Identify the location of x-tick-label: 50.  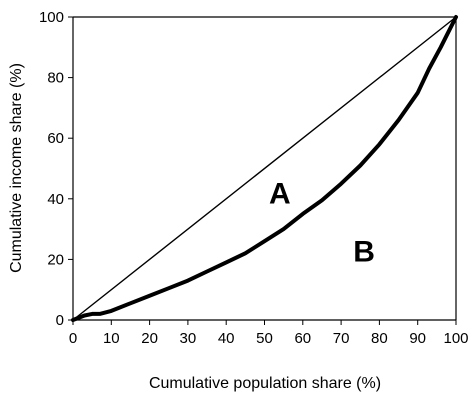
(264, 338).